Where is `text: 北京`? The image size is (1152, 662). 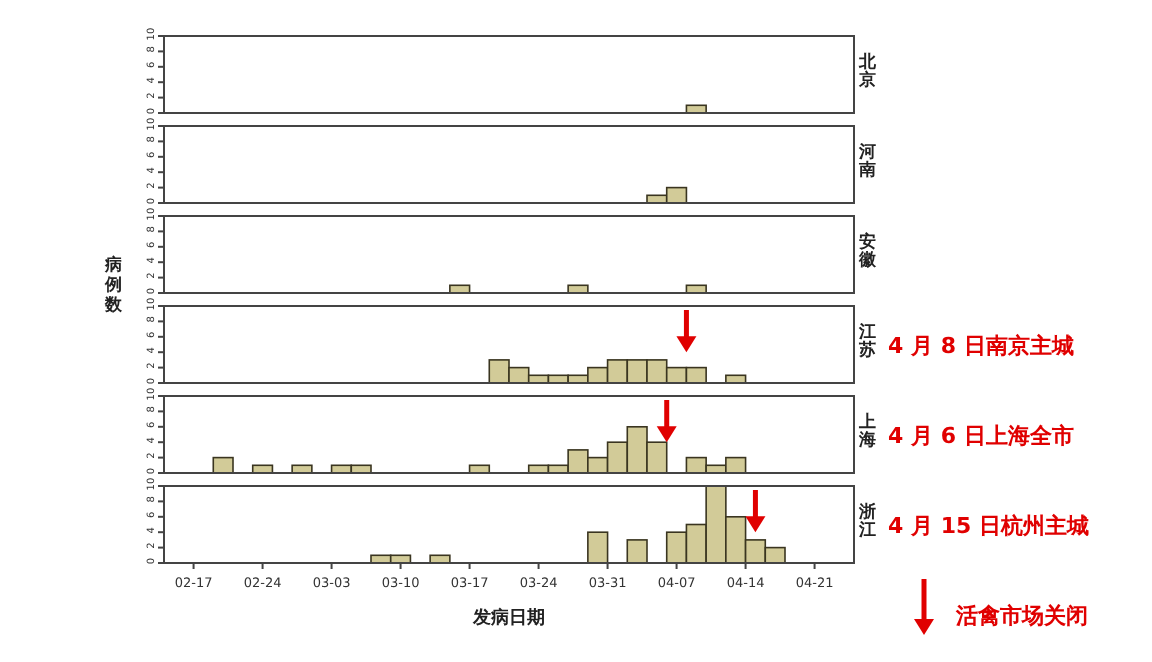 text: 北京 is located at coordinates (868, 70).